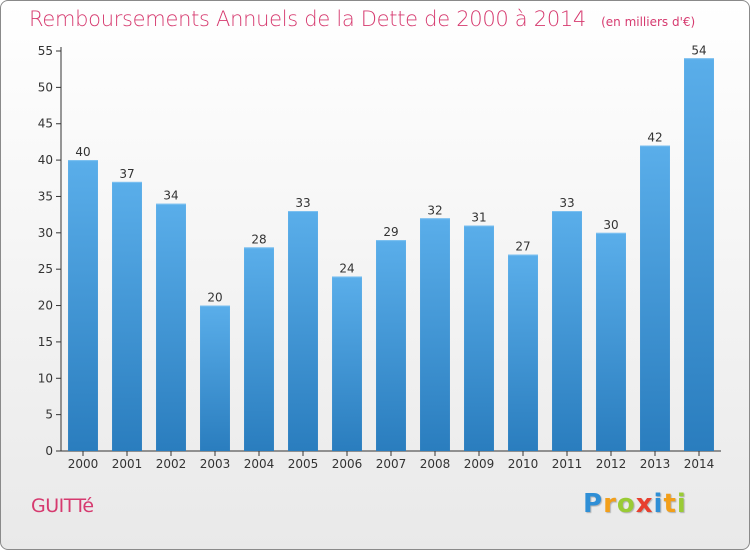 Image resolution: width=750 pixels, height=550 pixels. I want to click on bar-2000, so click(83, 305).